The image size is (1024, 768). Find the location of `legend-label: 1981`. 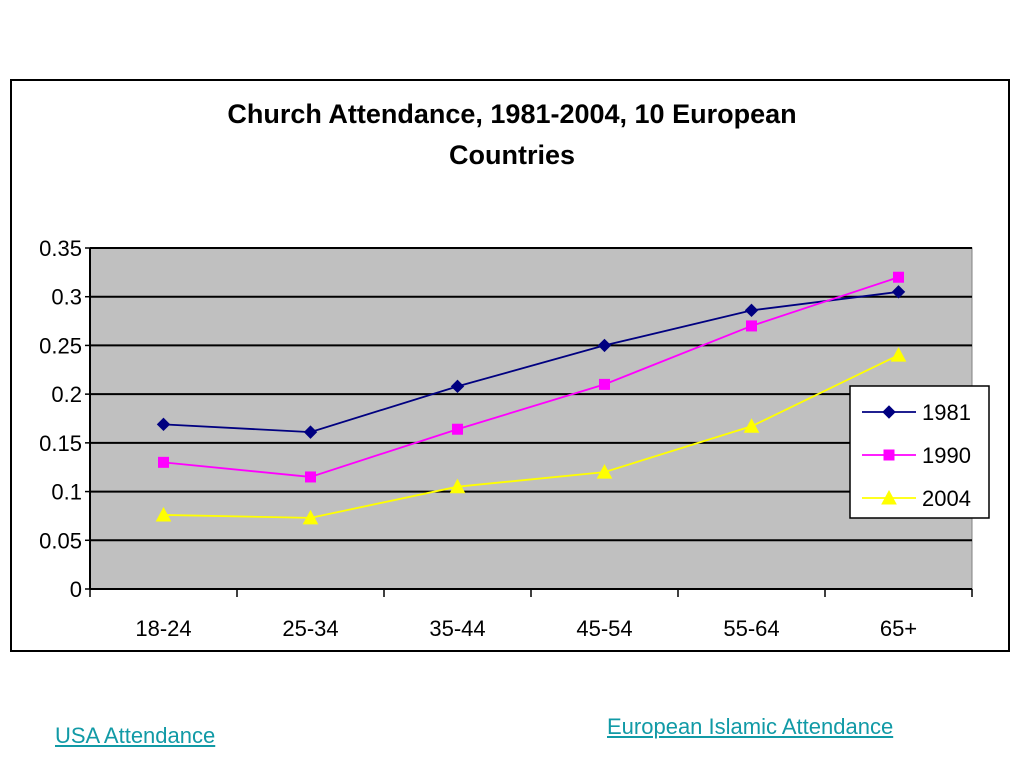

legend-label: 1981 is located at coordinates (946, 412).